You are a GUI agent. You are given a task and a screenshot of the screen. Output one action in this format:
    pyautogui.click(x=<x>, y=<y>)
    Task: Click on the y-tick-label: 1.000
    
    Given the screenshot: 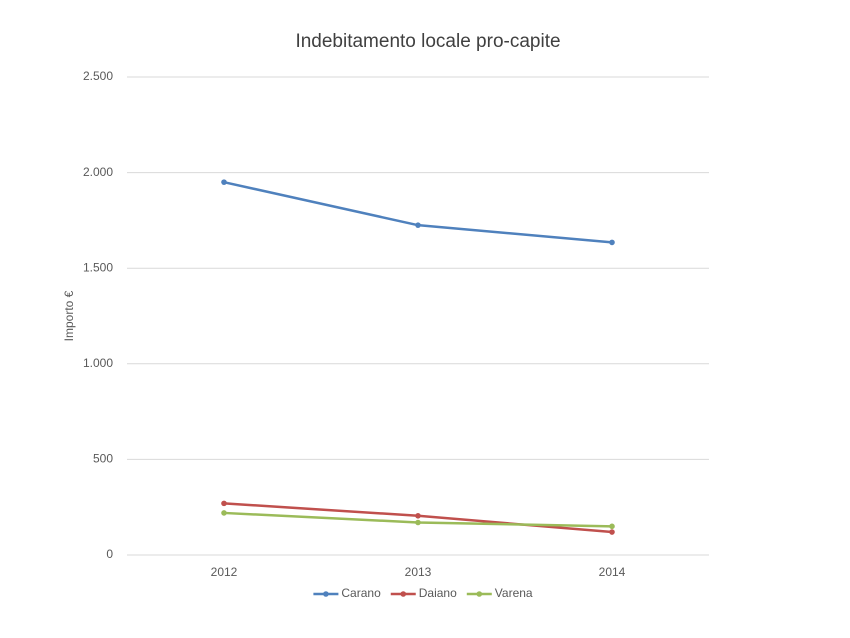 What is the action you would take?
    pyautogui.click(x=98, y=363)
    